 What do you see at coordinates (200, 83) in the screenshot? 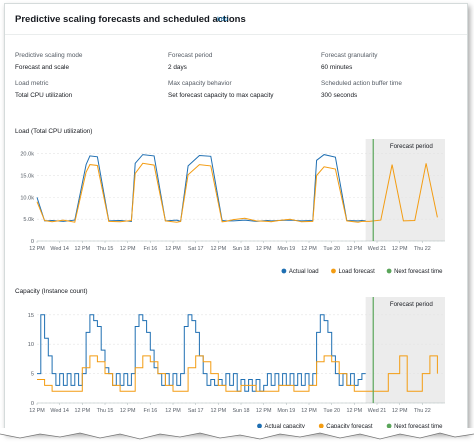
I see `setting-key: Max capacity behavior` at bounding box center [200, 83].